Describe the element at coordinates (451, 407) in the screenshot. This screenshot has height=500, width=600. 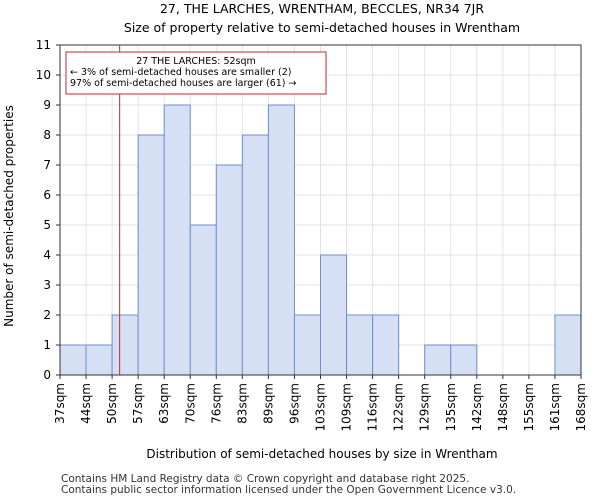
I see `x-tick-label: 135sqm` at that location.